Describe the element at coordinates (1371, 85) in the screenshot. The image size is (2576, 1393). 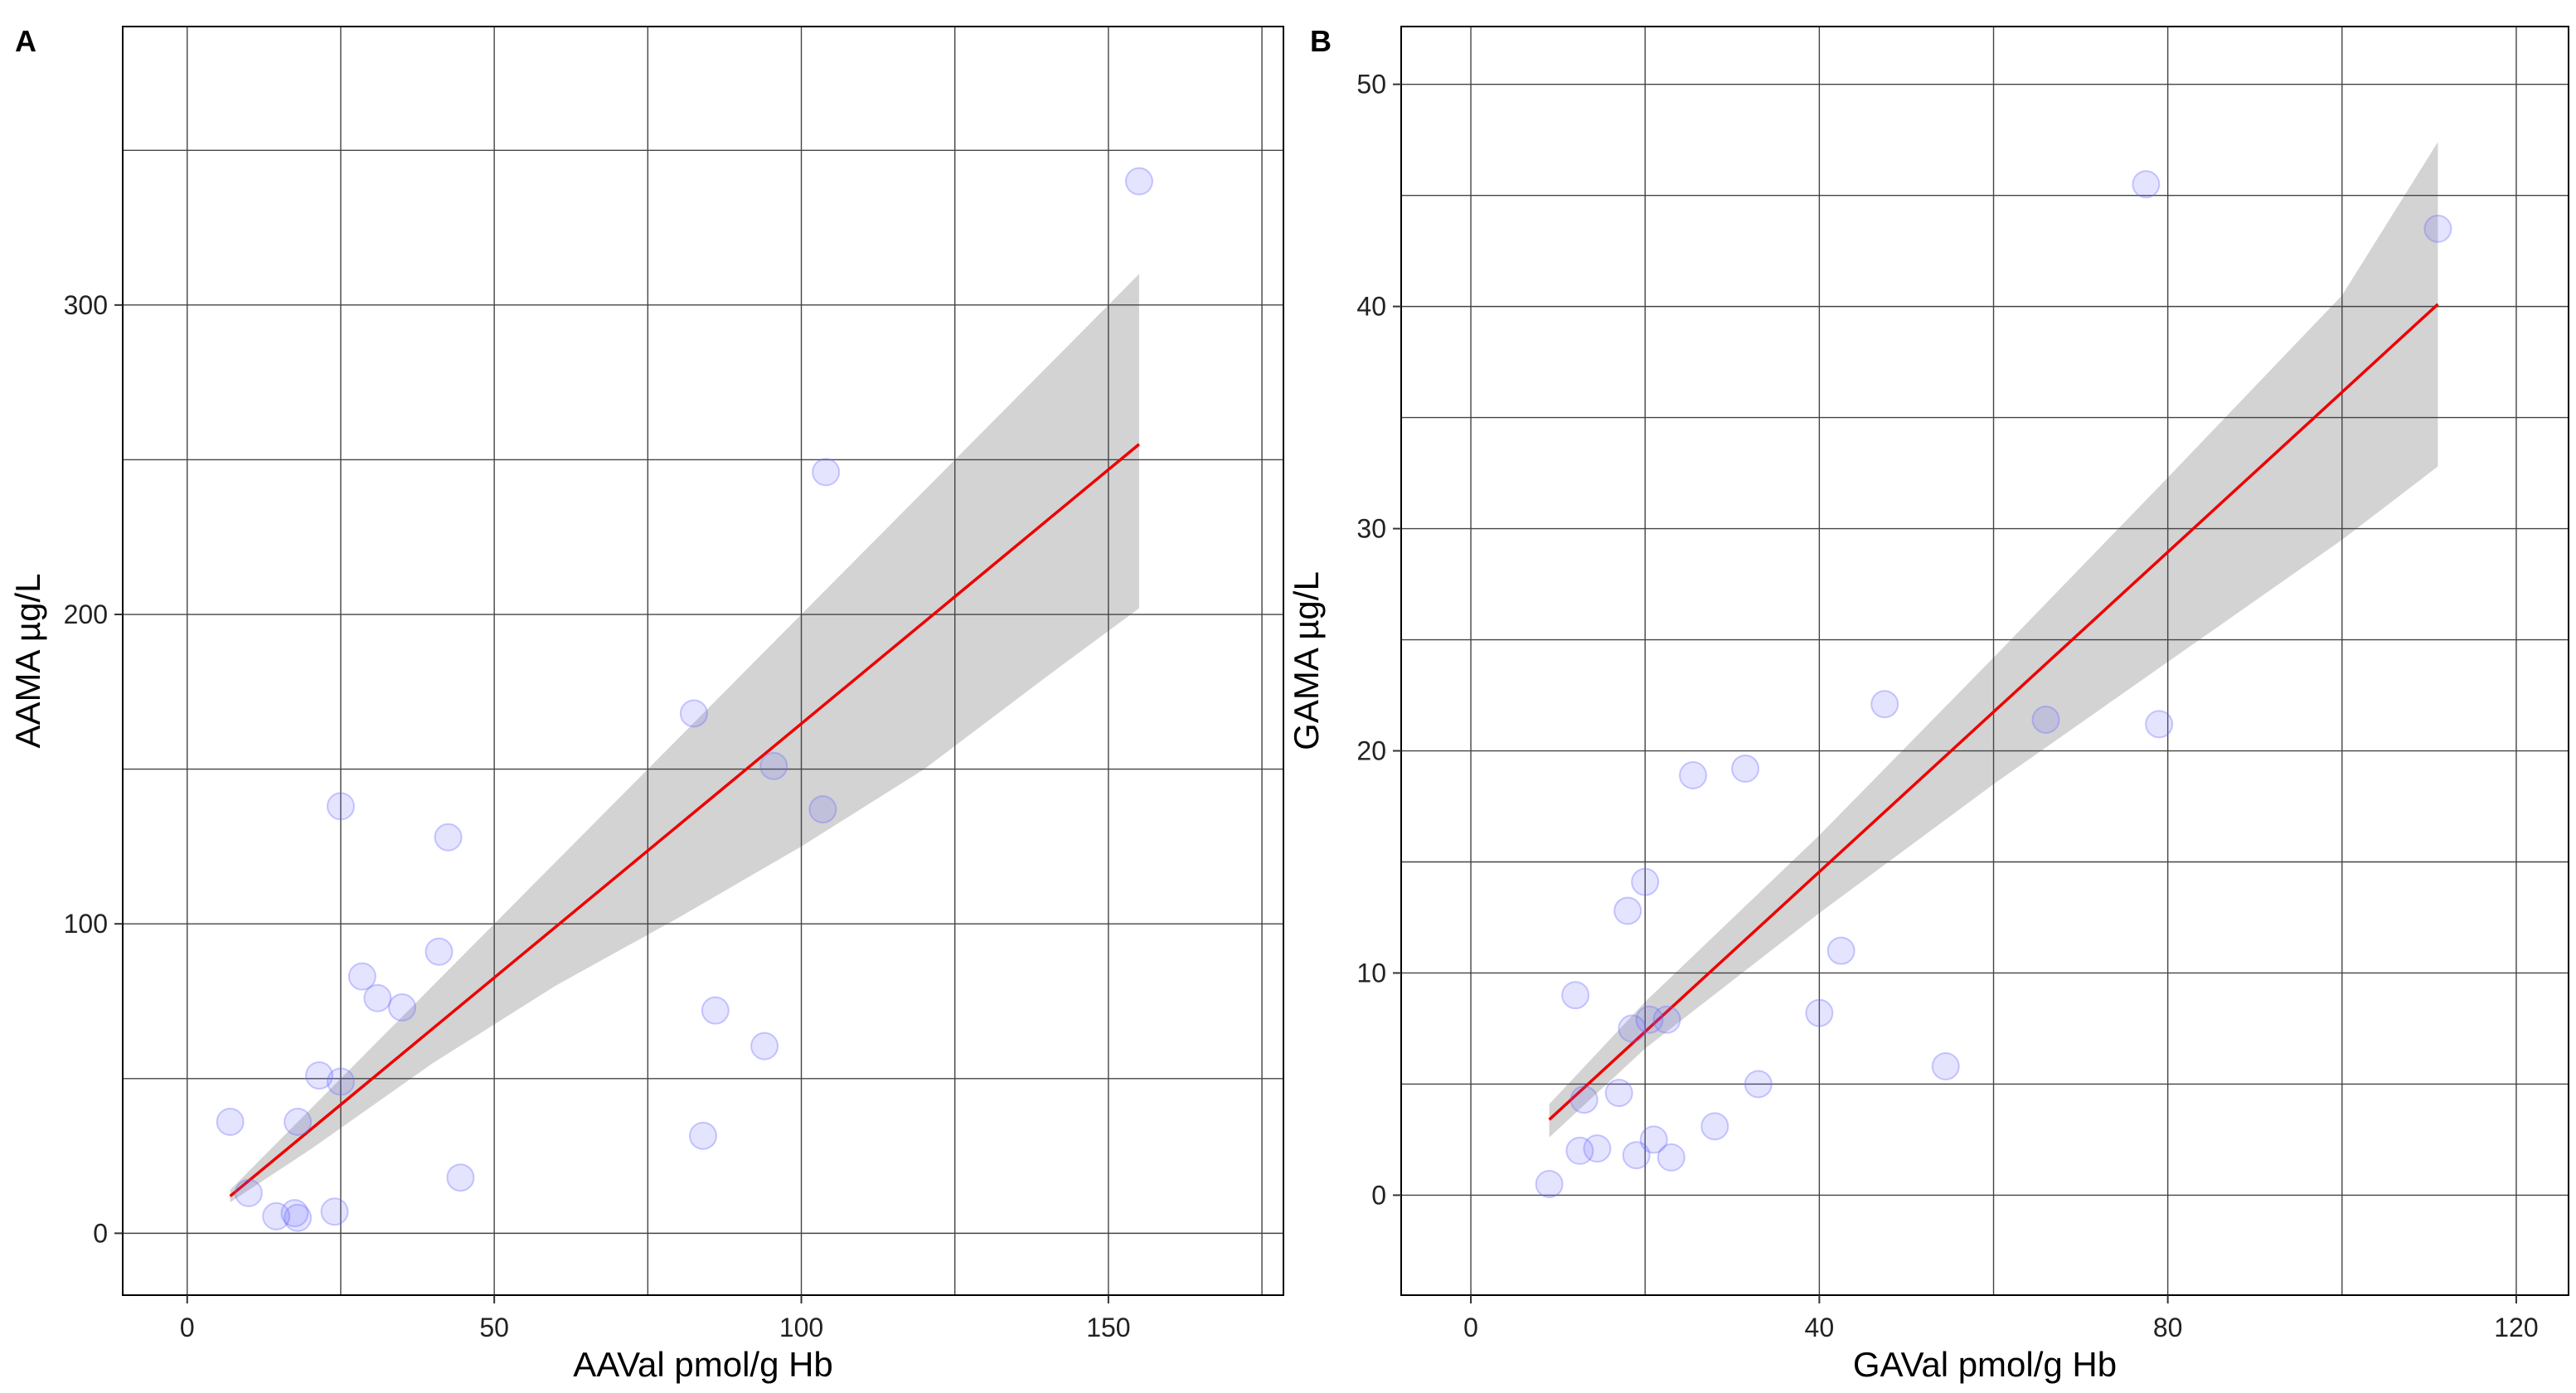
I see `y-tick-label: 50` at that location.